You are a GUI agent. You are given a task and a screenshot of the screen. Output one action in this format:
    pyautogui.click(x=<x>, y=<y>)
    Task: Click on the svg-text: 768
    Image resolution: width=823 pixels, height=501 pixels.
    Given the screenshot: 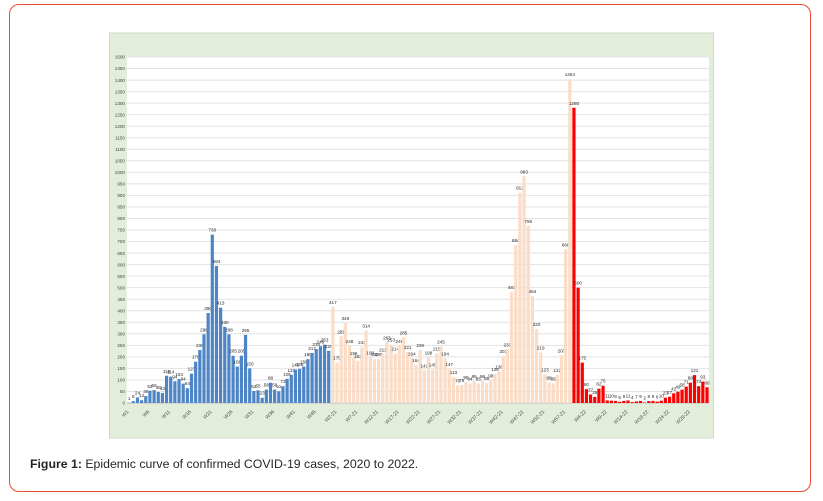 What is the action you would take?
    pyautogui.click(x=528, y=221)
    